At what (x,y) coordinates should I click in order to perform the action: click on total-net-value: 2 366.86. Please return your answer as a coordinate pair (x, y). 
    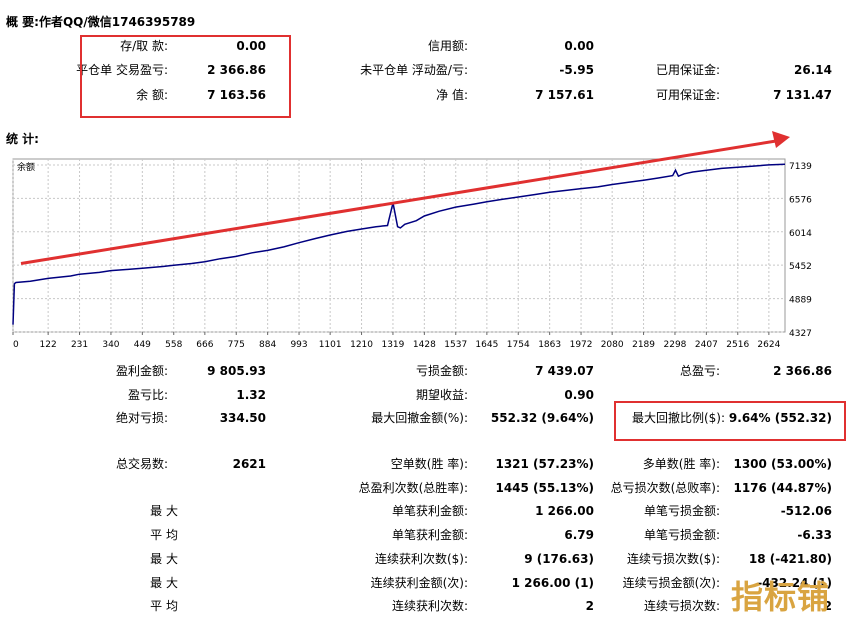
    Looking at the image, I should click on (802, 371).